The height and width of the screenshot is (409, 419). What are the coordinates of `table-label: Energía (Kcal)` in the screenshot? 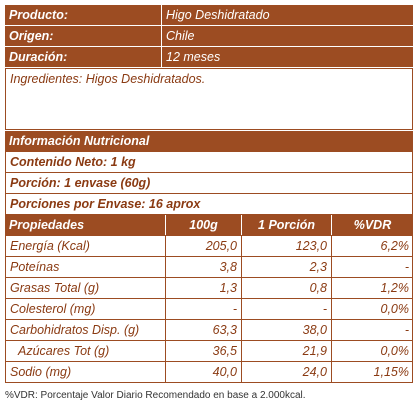 It's located at (50, 246).